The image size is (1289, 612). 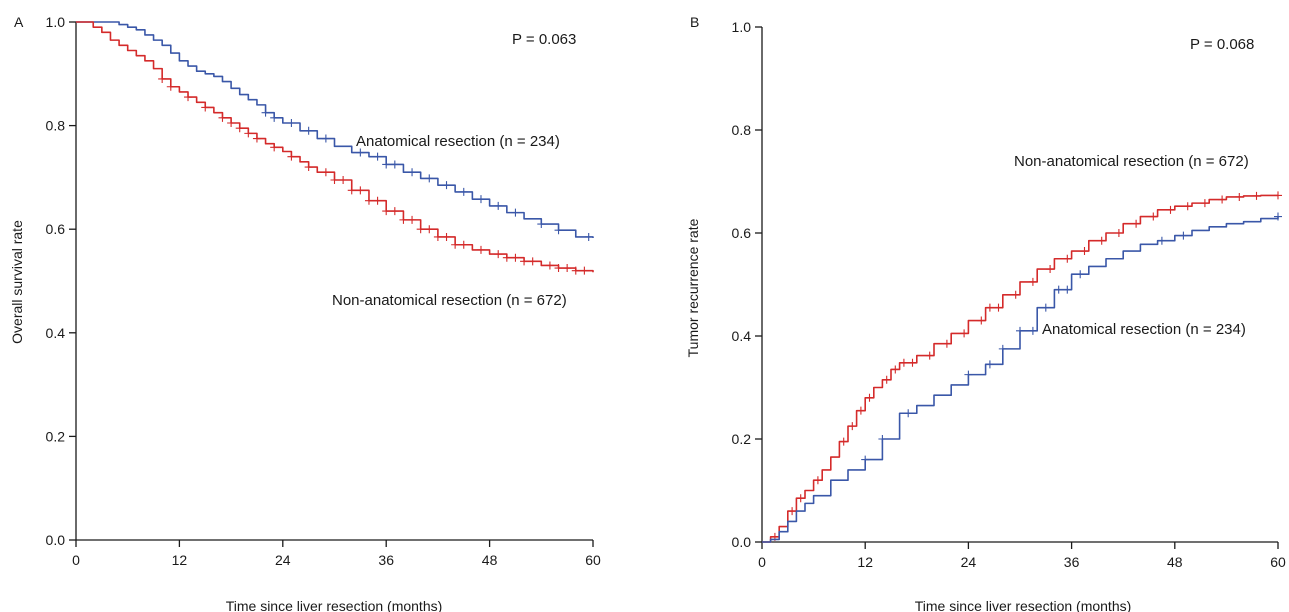 What do you see at coordinates (1144, 329) in the screenshot?
I see `panel-b-label-anatomical: Anatomical resection (n = 234)` at bounding box center [1144, 329].